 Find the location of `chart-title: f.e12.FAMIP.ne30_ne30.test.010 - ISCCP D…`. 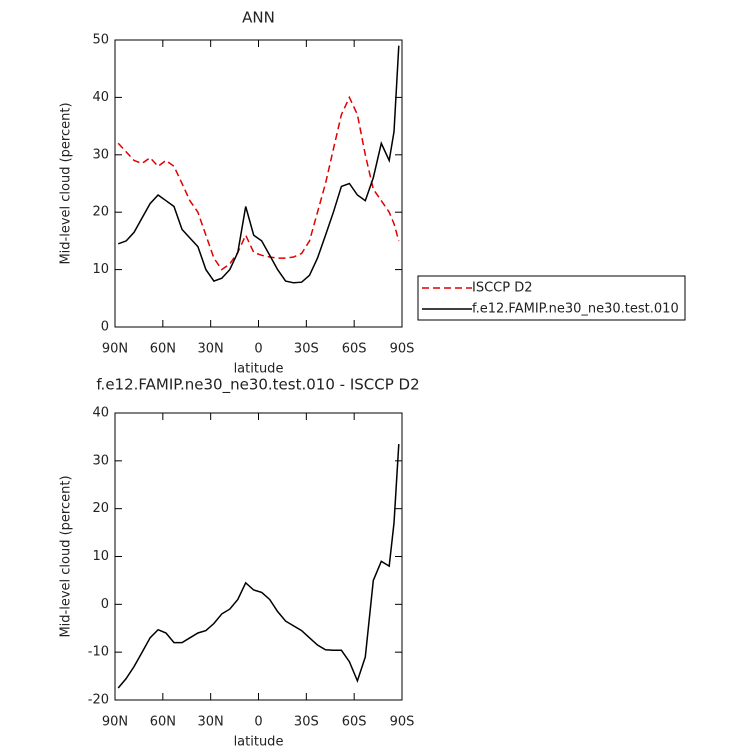

chart-title: f.e12.FAMIP.ne30_ne30.test.010 - ISCCP D… is located at coordinates (257, 385).